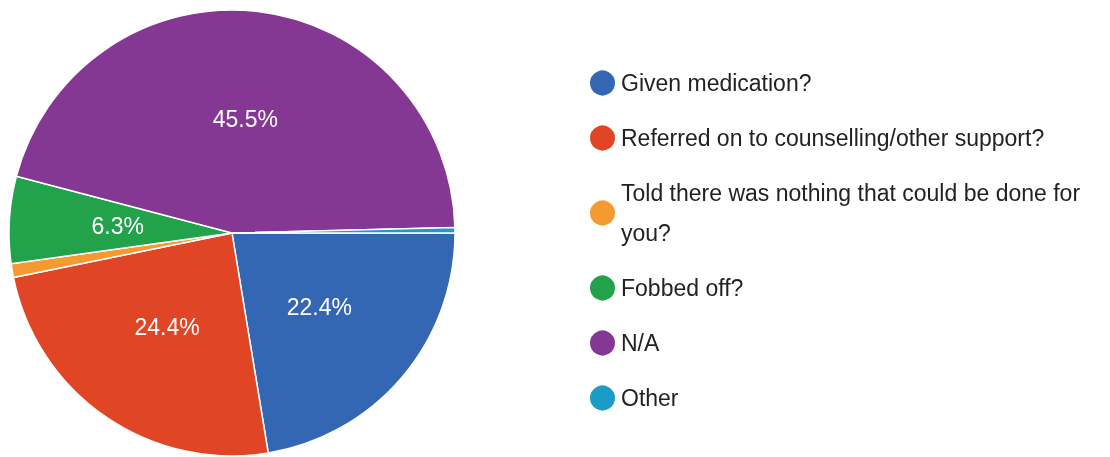  I want to click on legend-label: Given medication?, so click(716, 83).